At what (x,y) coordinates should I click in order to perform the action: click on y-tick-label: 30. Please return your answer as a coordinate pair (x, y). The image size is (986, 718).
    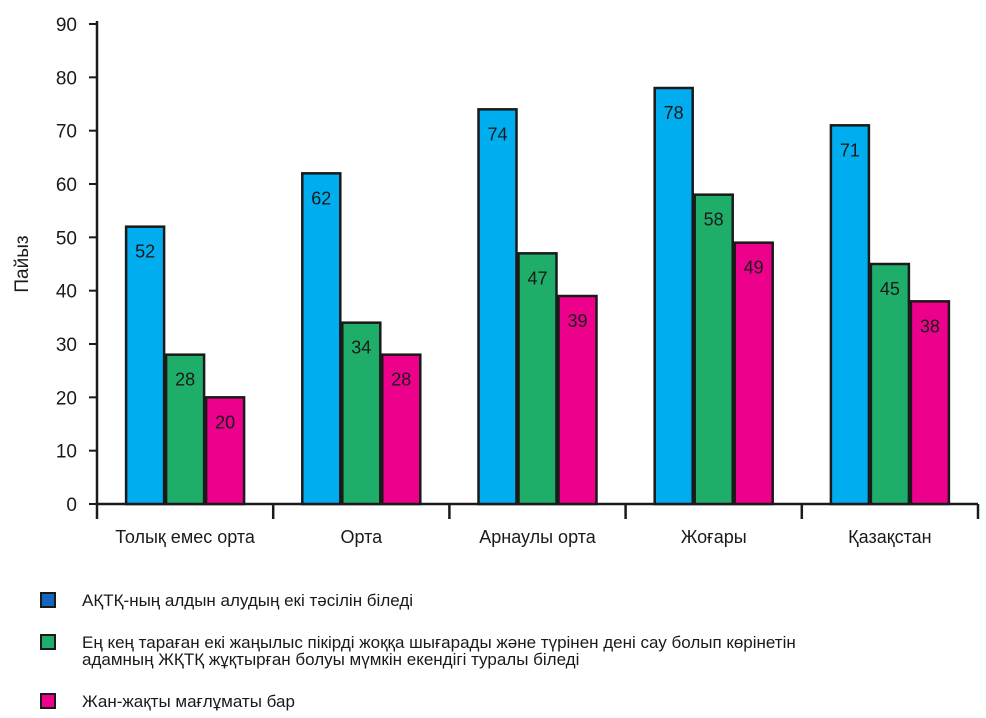
    Looking at the image, I should click on (66, 345).